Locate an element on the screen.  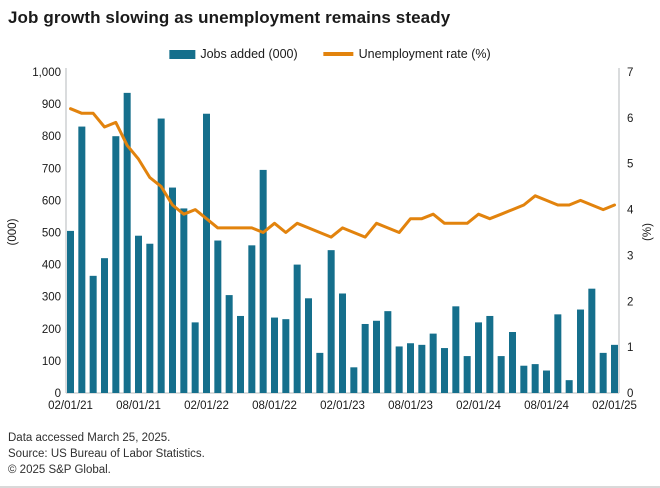
bar-02/01/23 is located at coordinates (342, 343).